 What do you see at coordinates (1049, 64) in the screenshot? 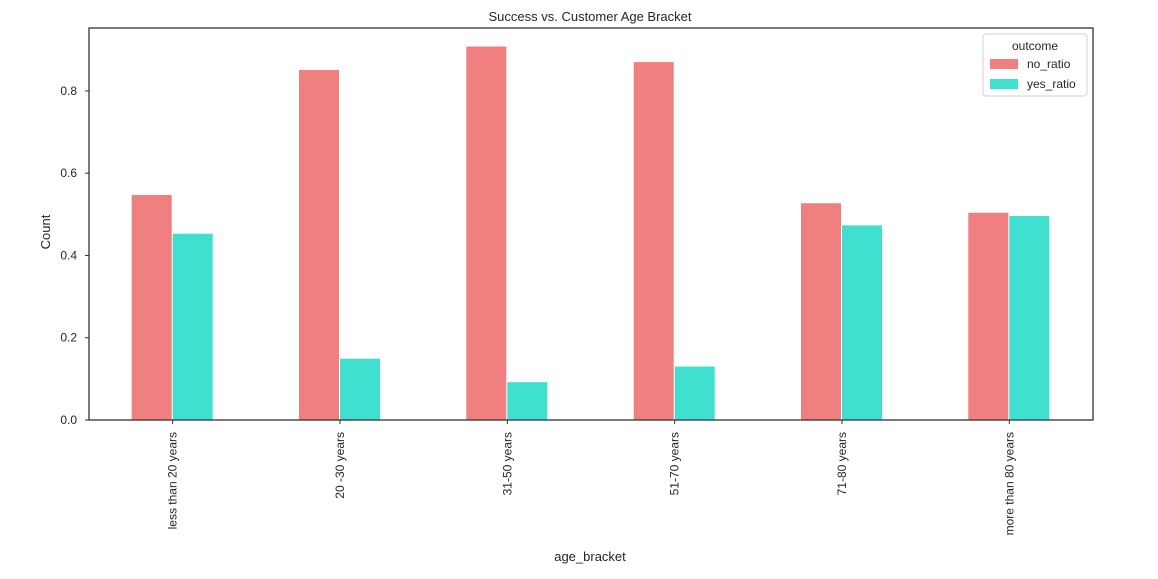
I see `legend-label-no-ratio: no_ratio` at bounding box center [1049, 64].